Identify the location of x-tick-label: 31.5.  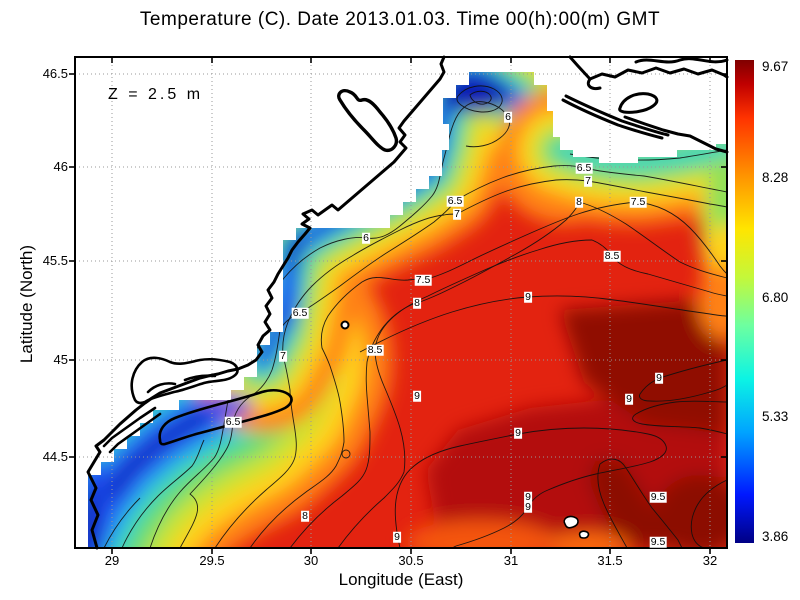
(610, 560).